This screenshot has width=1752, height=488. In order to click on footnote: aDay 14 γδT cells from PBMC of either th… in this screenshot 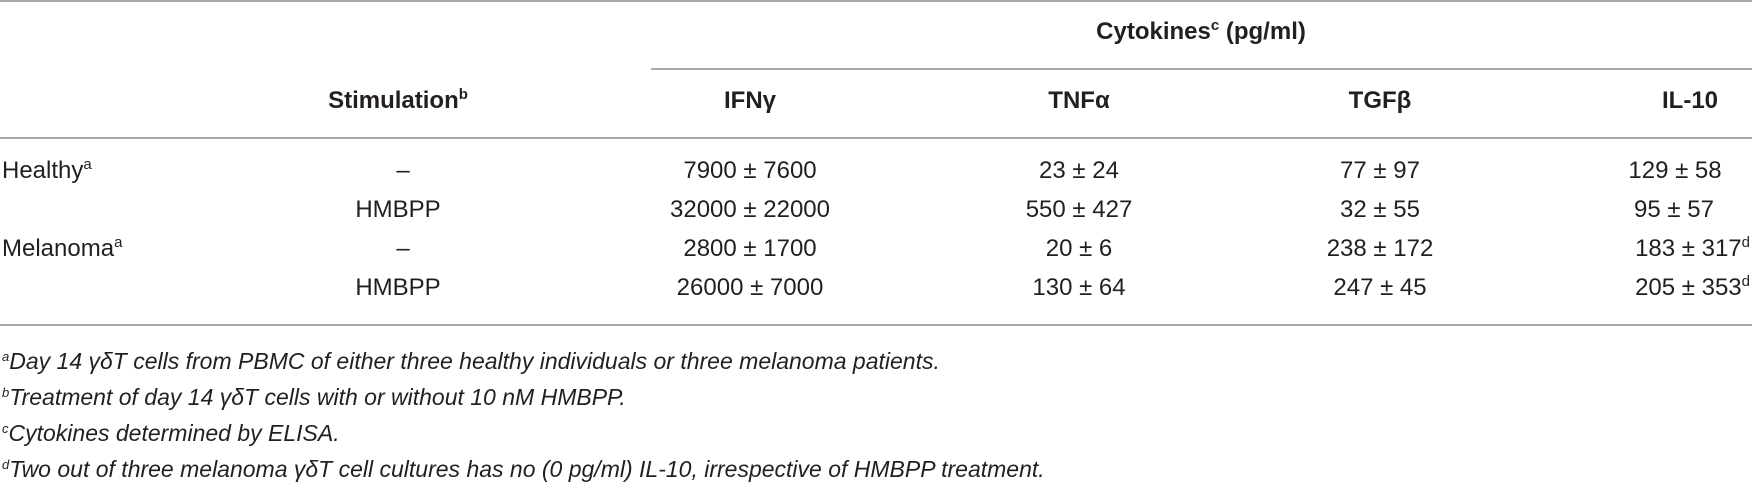, I will do `click(471, 361)`.